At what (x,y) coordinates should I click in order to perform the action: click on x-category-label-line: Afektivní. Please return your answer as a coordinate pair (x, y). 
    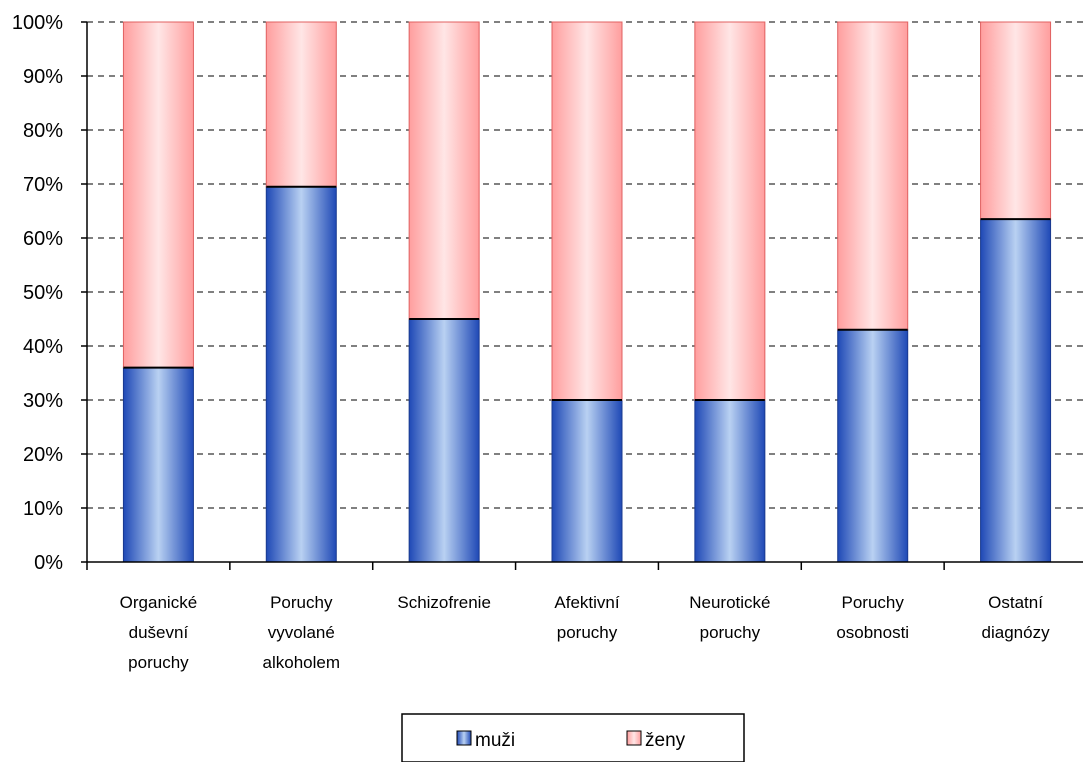
    Looking at the image, I should click on (586, 602).